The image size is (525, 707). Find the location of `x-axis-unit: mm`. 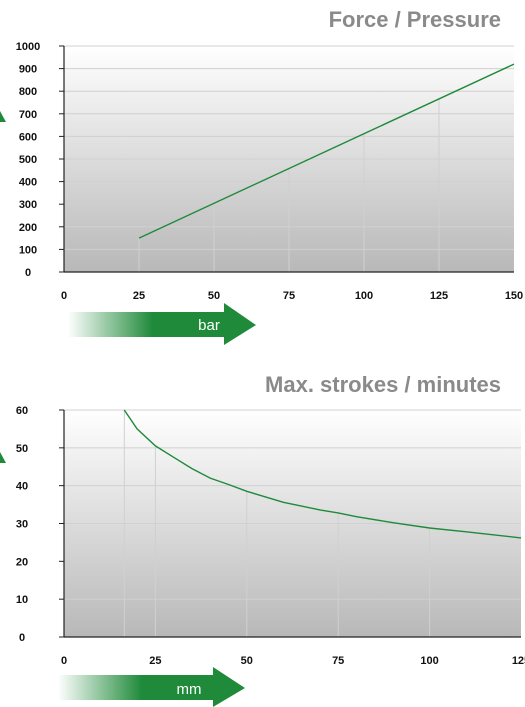

x-axis-unit: mm is located at coordinates (189, 689).